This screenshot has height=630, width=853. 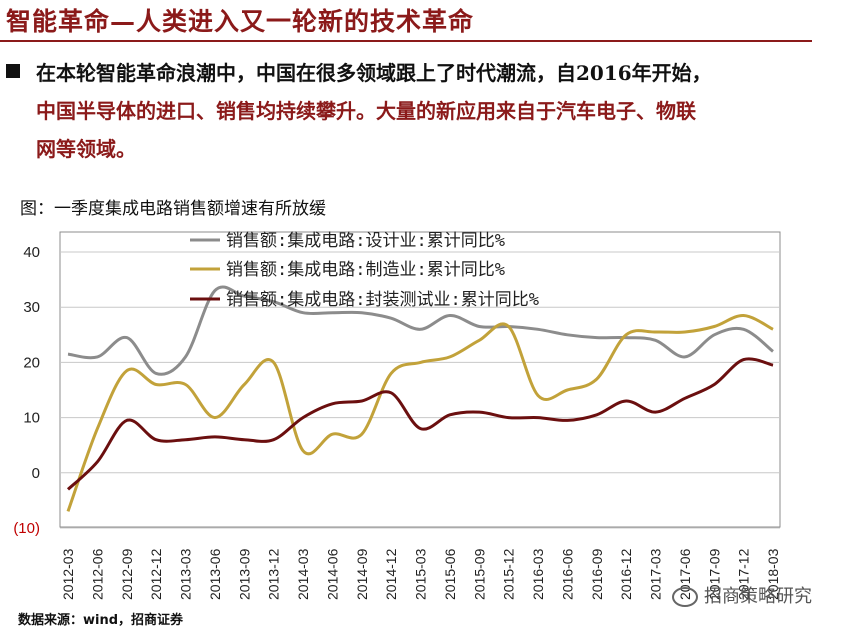 I want to click on x-tick-label: 2015-09, so click(x=479, y=574).